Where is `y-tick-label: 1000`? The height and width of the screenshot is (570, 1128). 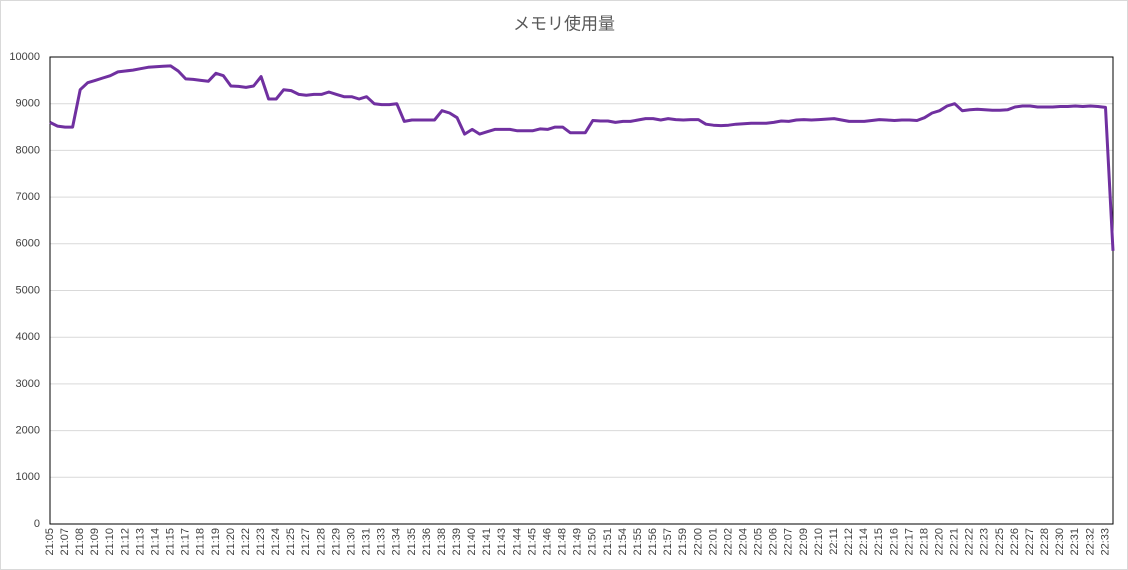 y-tick-label: 1000 is located at coordinates (28, 477).